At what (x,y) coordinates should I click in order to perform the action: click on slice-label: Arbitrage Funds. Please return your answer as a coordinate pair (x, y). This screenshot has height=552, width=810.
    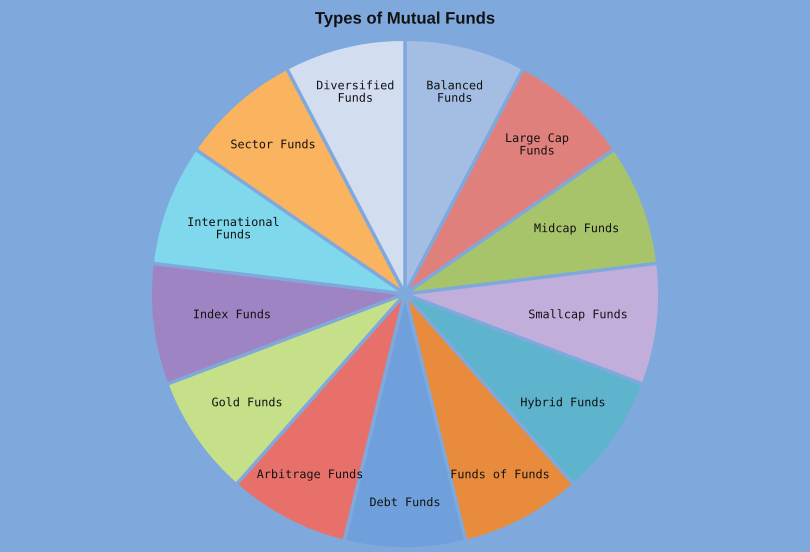
    Looking at the image, I should click on (309, 475).